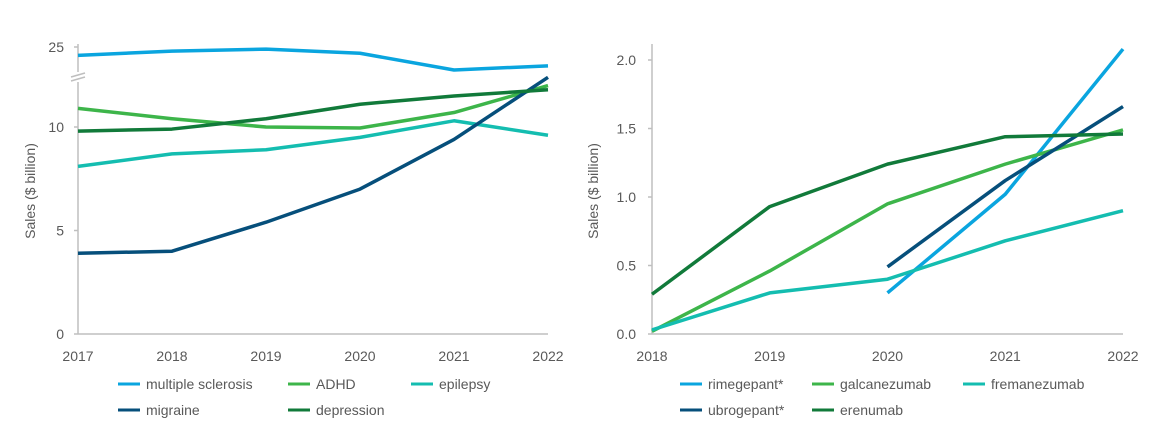 The image size is (1161, 447). What do you see at coordinates (464, 384) in the screenshot?
I see `legend-label-epilepsy: epilepsy` at bounding box center [464, 384].